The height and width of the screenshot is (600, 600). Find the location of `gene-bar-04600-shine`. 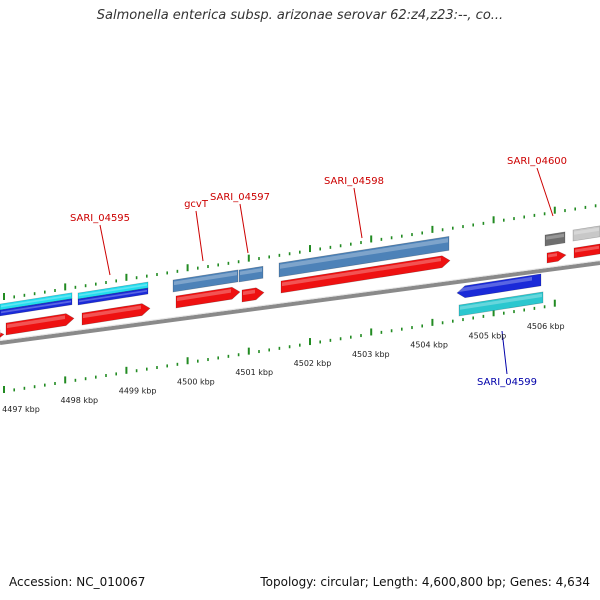

gene-bar-04600-shine is located at coordinates (555, 236).